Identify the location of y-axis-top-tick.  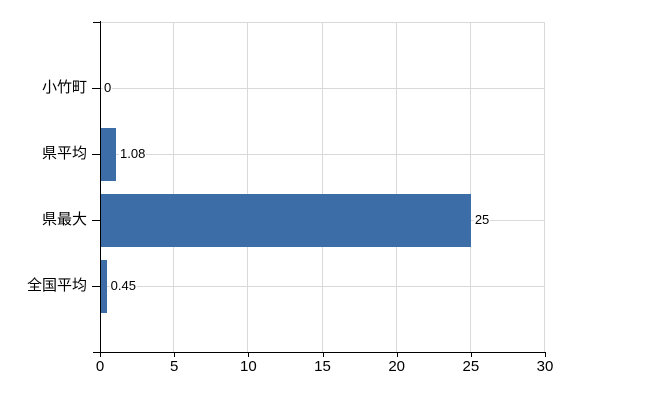
(96, 22).